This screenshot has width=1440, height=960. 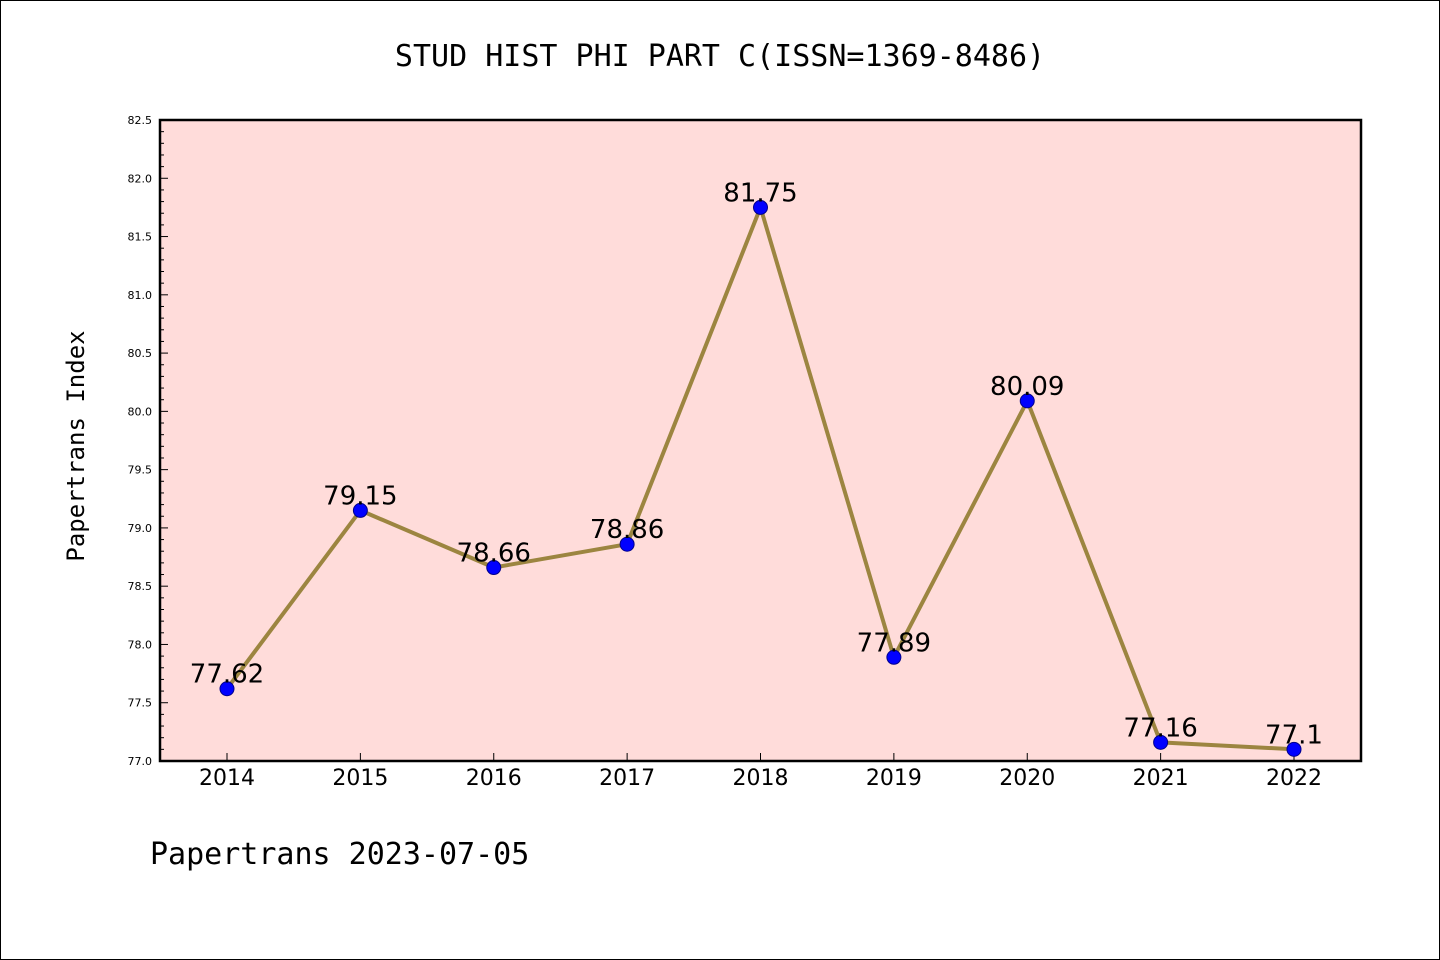 What do you see at coordinates (761, 778) in the screenshot?
I see `x-tick-label: 2018` at bounding box center [761, 778].